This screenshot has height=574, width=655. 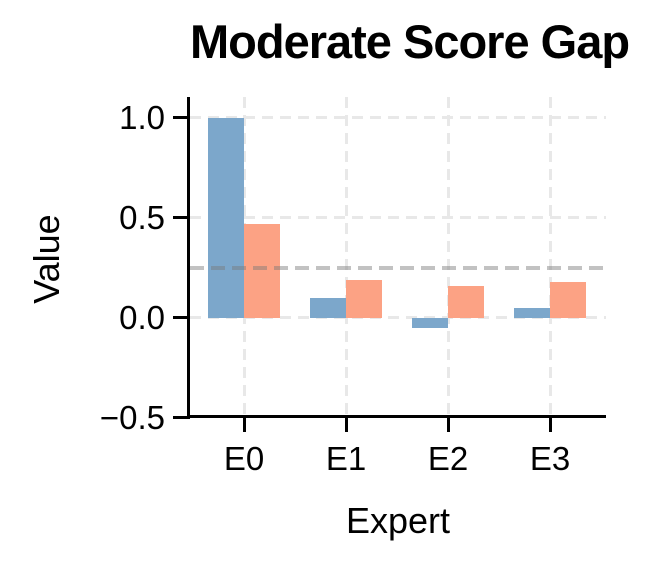 What do you see at coordinates (398, 520) in the screenshot?
I see `x-axis-label: Expert` at bounding box center [398, 520].